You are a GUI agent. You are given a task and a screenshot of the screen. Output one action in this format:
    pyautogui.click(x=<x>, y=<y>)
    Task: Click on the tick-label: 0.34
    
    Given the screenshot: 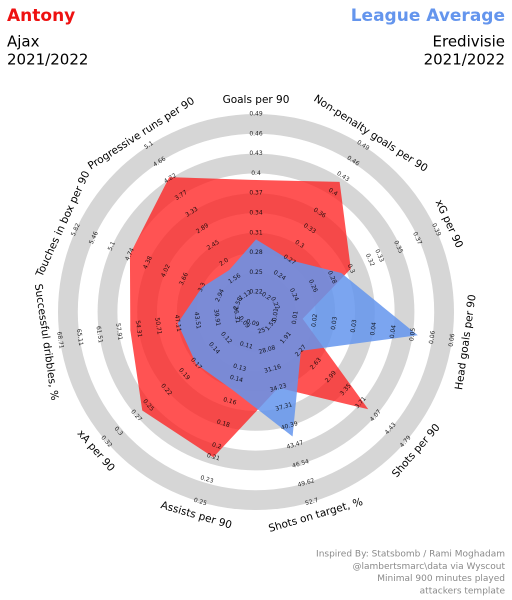 What is the action you would take?
    pyautogui.click(x=256, y=213)
    